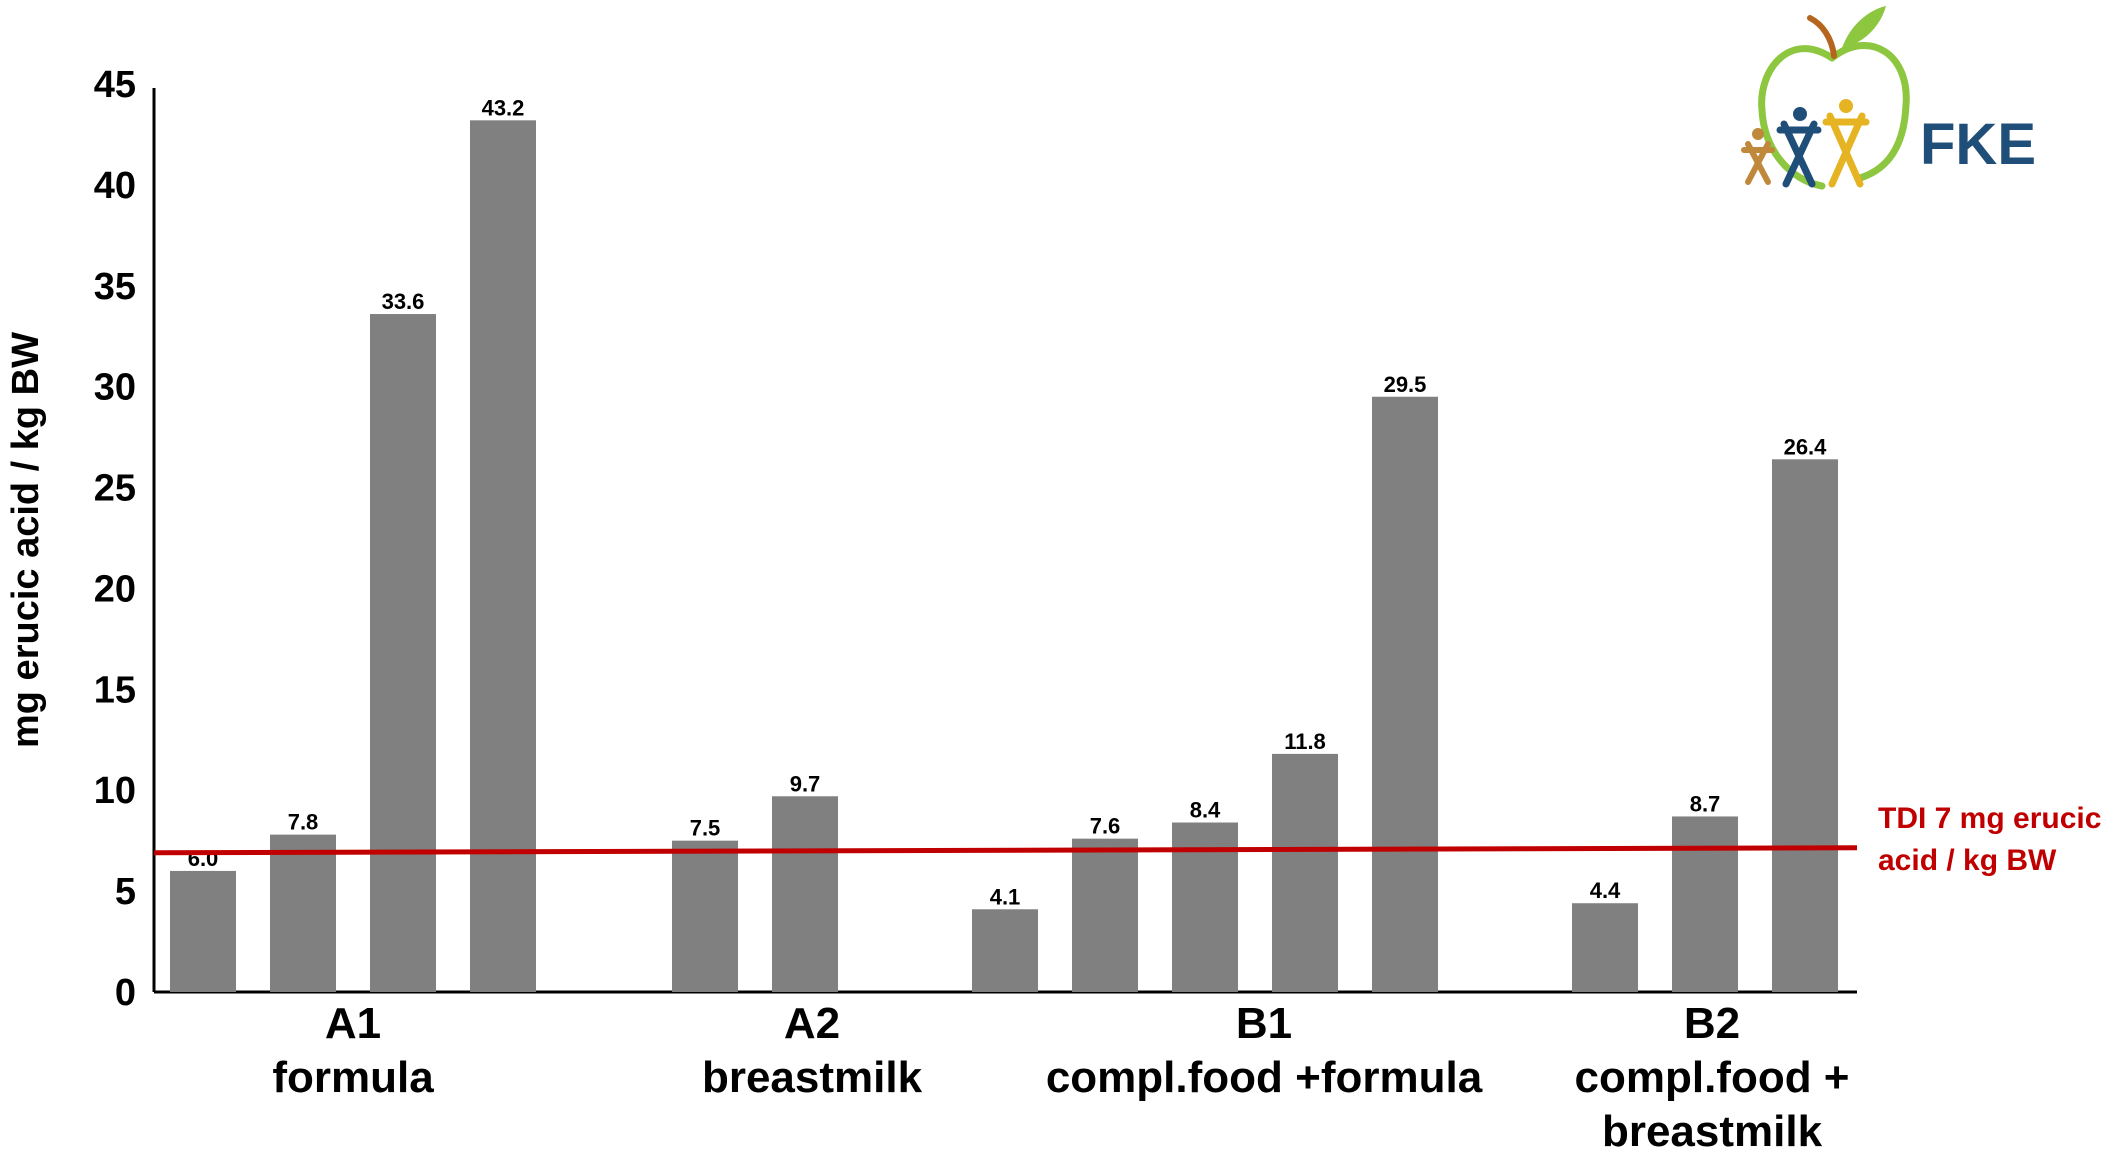  I want to click on apple-leaf-icon, so click(1864, 27).